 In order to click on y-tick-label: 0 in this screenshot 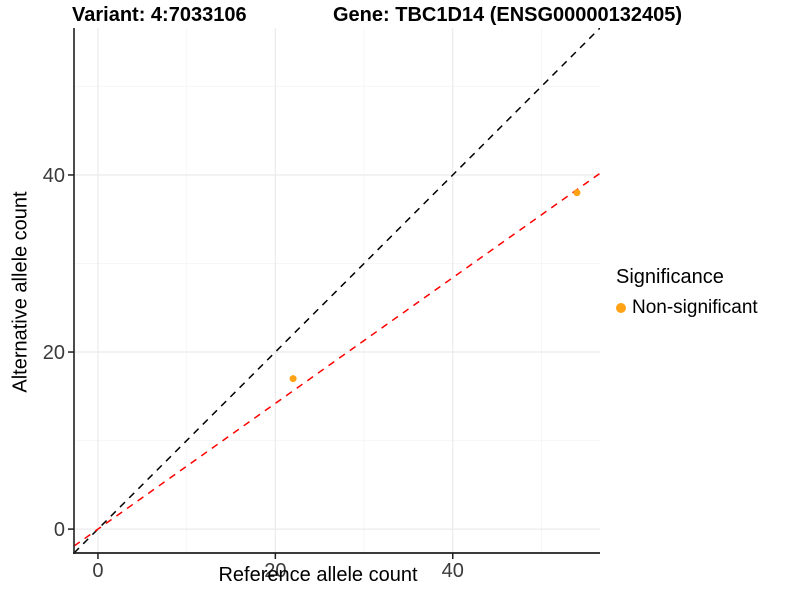, I will do `click(59, 530)`.